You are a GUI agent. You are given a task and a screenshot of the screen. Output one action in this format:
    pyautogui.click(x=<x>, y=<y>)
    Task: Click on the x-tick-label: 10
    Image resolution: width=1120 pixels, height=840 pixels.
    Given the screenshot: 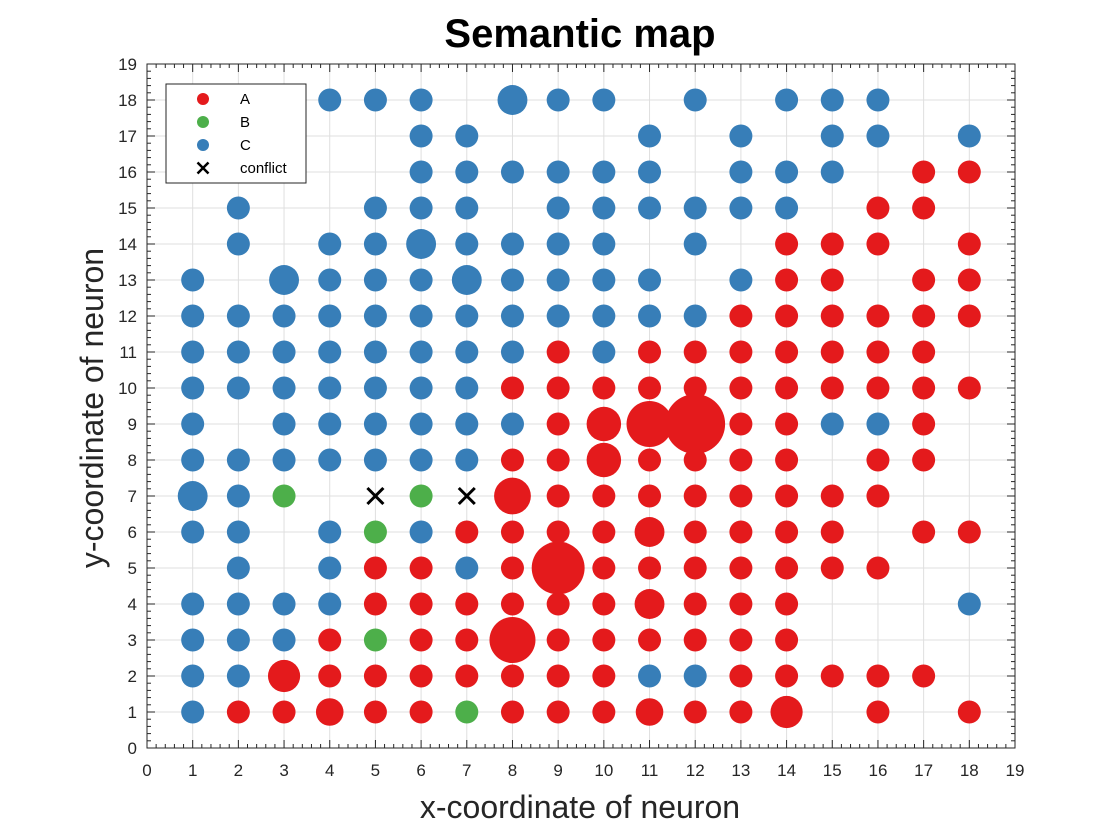 What is the action you would take?
    pyautogui.click(x=603, y=770)
    